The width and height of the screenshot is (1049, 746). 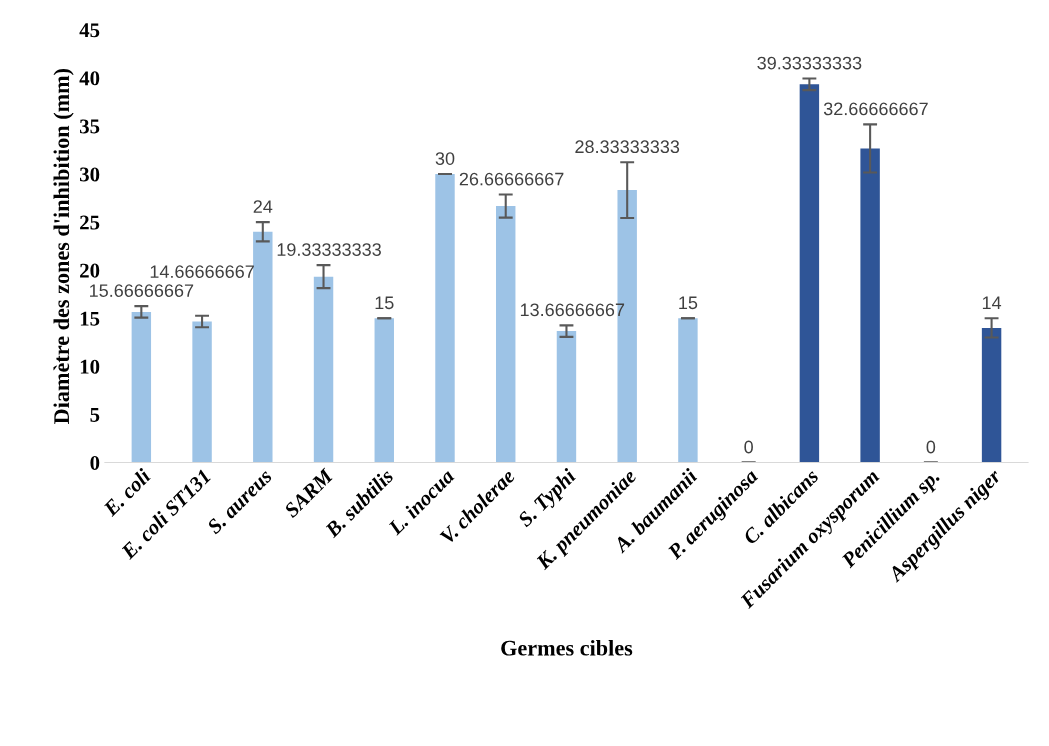 I want to click on y-tick-label: 0, so click(x=95, y=462).